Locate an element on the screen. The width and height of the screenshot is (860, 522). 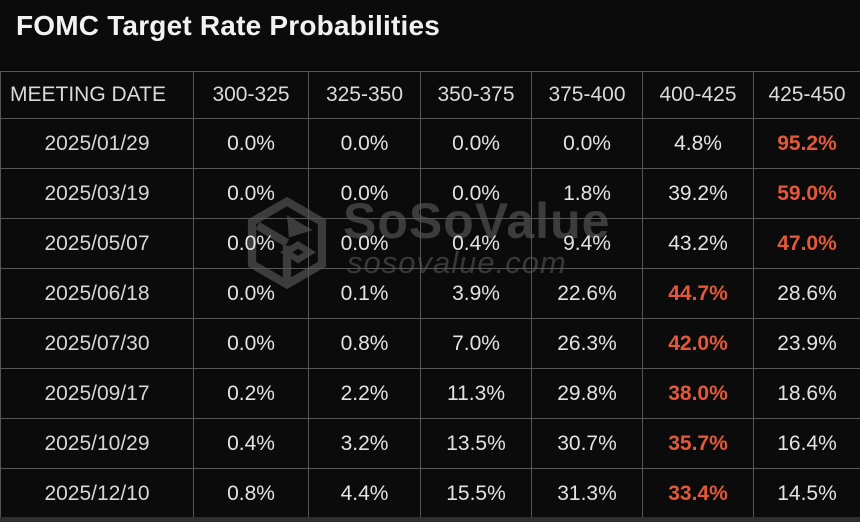
rate-range-header: 350-375 is located at coordinates (476, 95).